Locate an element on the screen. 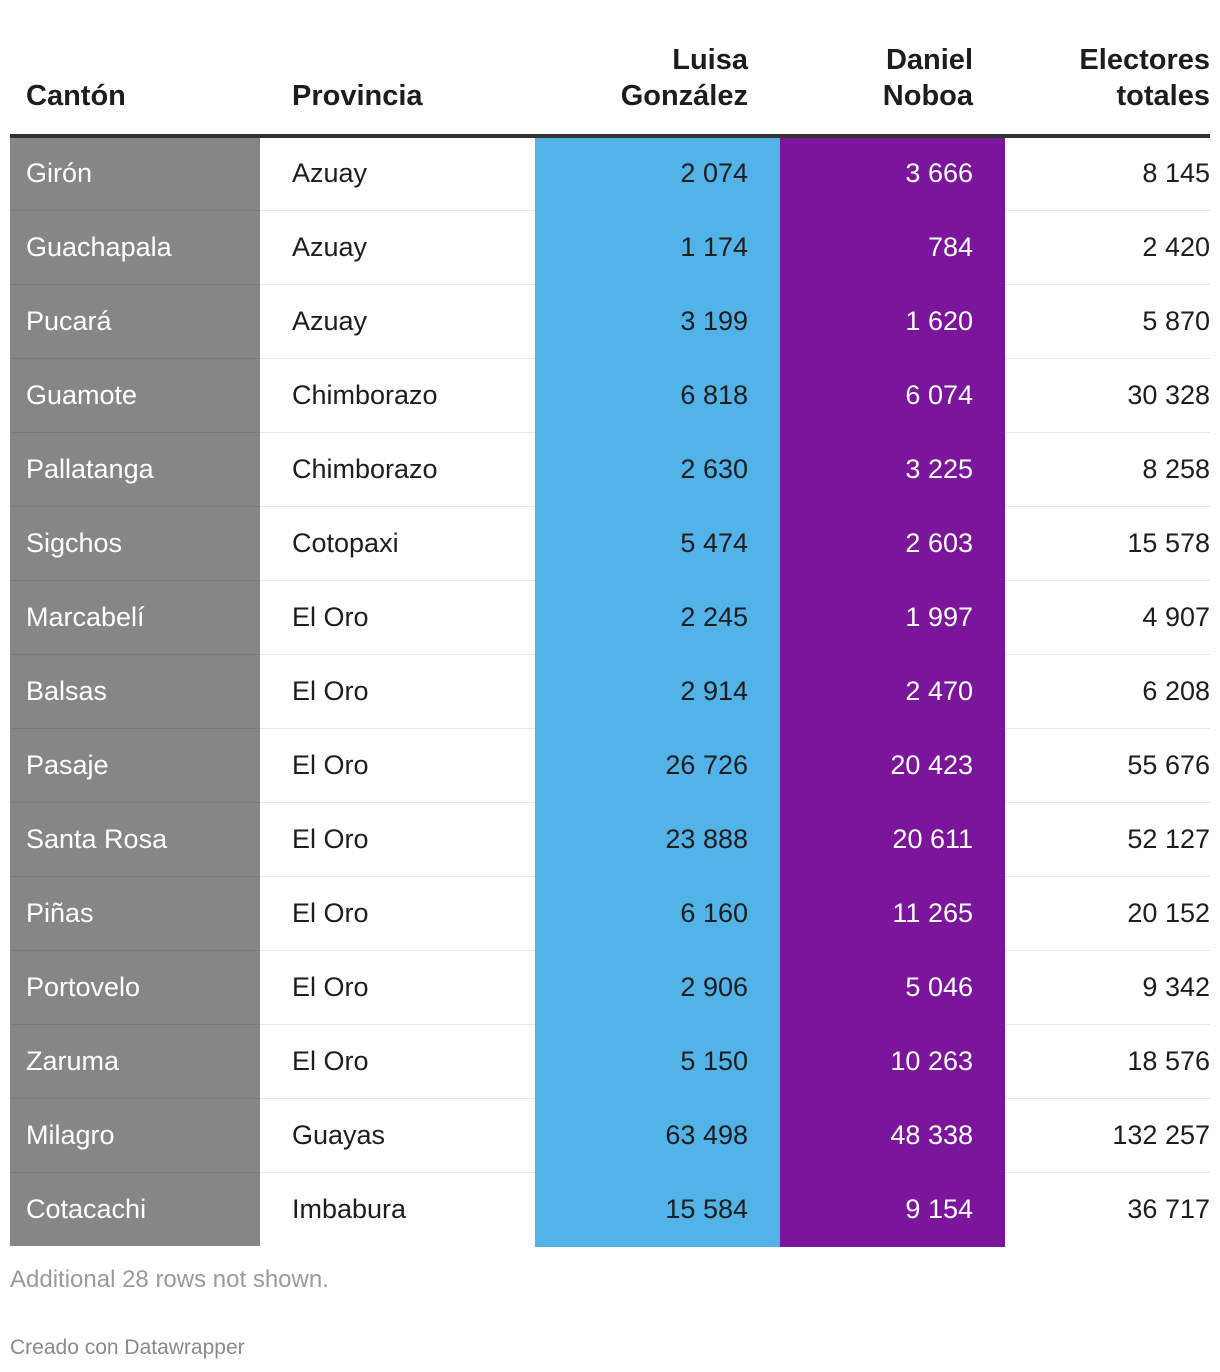  cell-luisa-gonzalez: 2 914 is located at coordinates (657, 691).